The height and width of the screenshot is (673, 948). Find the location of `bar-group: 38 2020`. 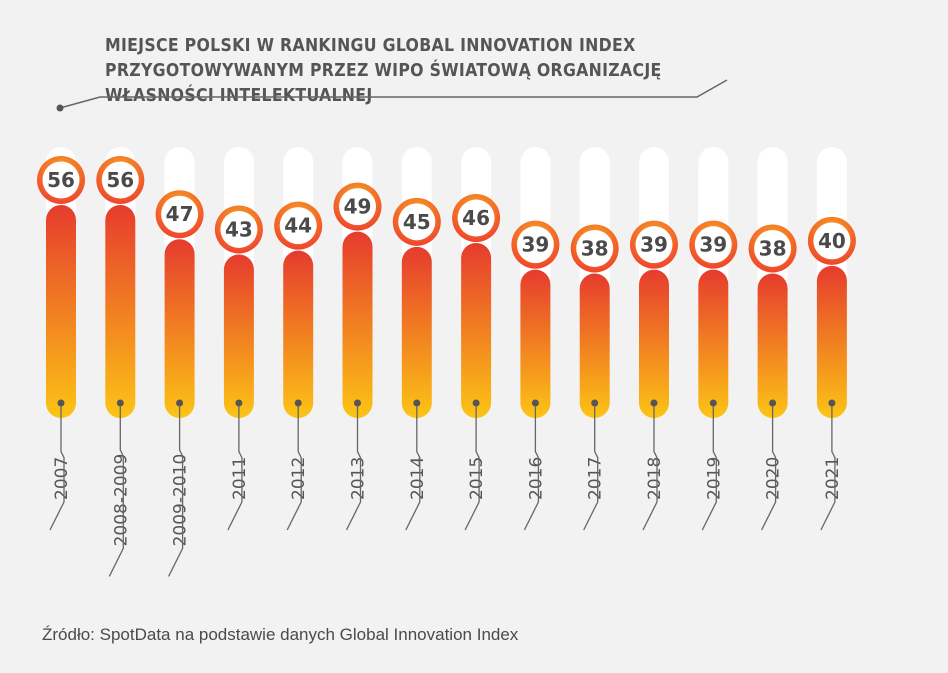

bar-group: 38 2020 is located at coordinates (772, 339).